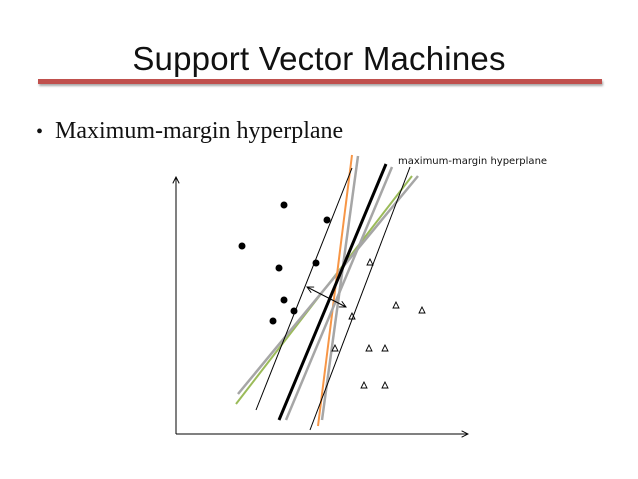 The image size is (638, 479). I want to click on margin-width-arrow, so click(326, 297).